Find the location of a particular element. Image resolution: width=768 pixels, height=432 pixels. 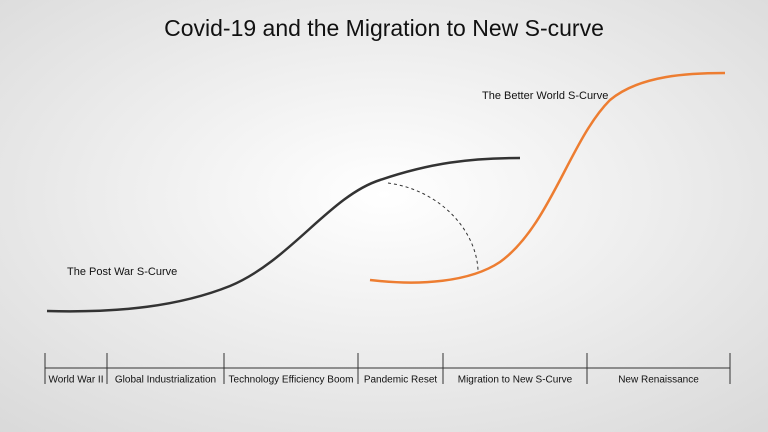

transition-arc is located at coordinates (433, 226).